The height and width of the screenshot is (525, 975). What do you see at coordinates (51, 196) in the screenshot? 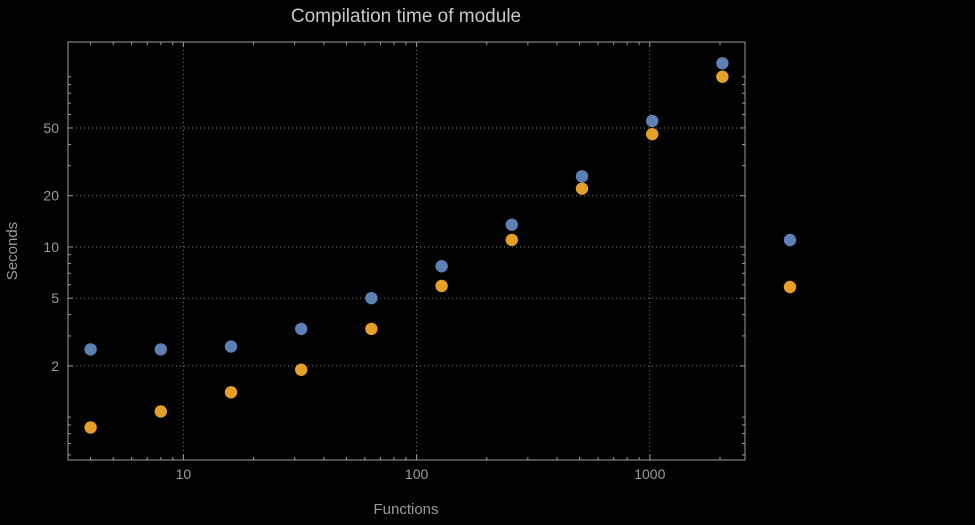
I see `y-tick-label: 20` at bounding box center [51, 196].